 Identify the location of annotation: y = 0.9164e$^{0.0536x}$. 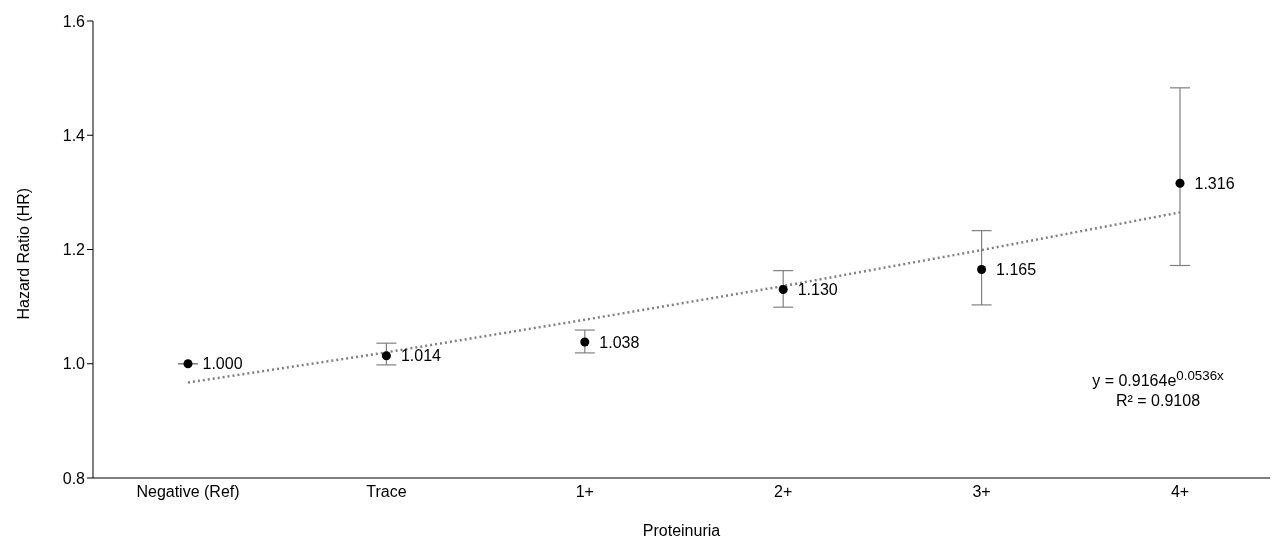
(1158, 379).